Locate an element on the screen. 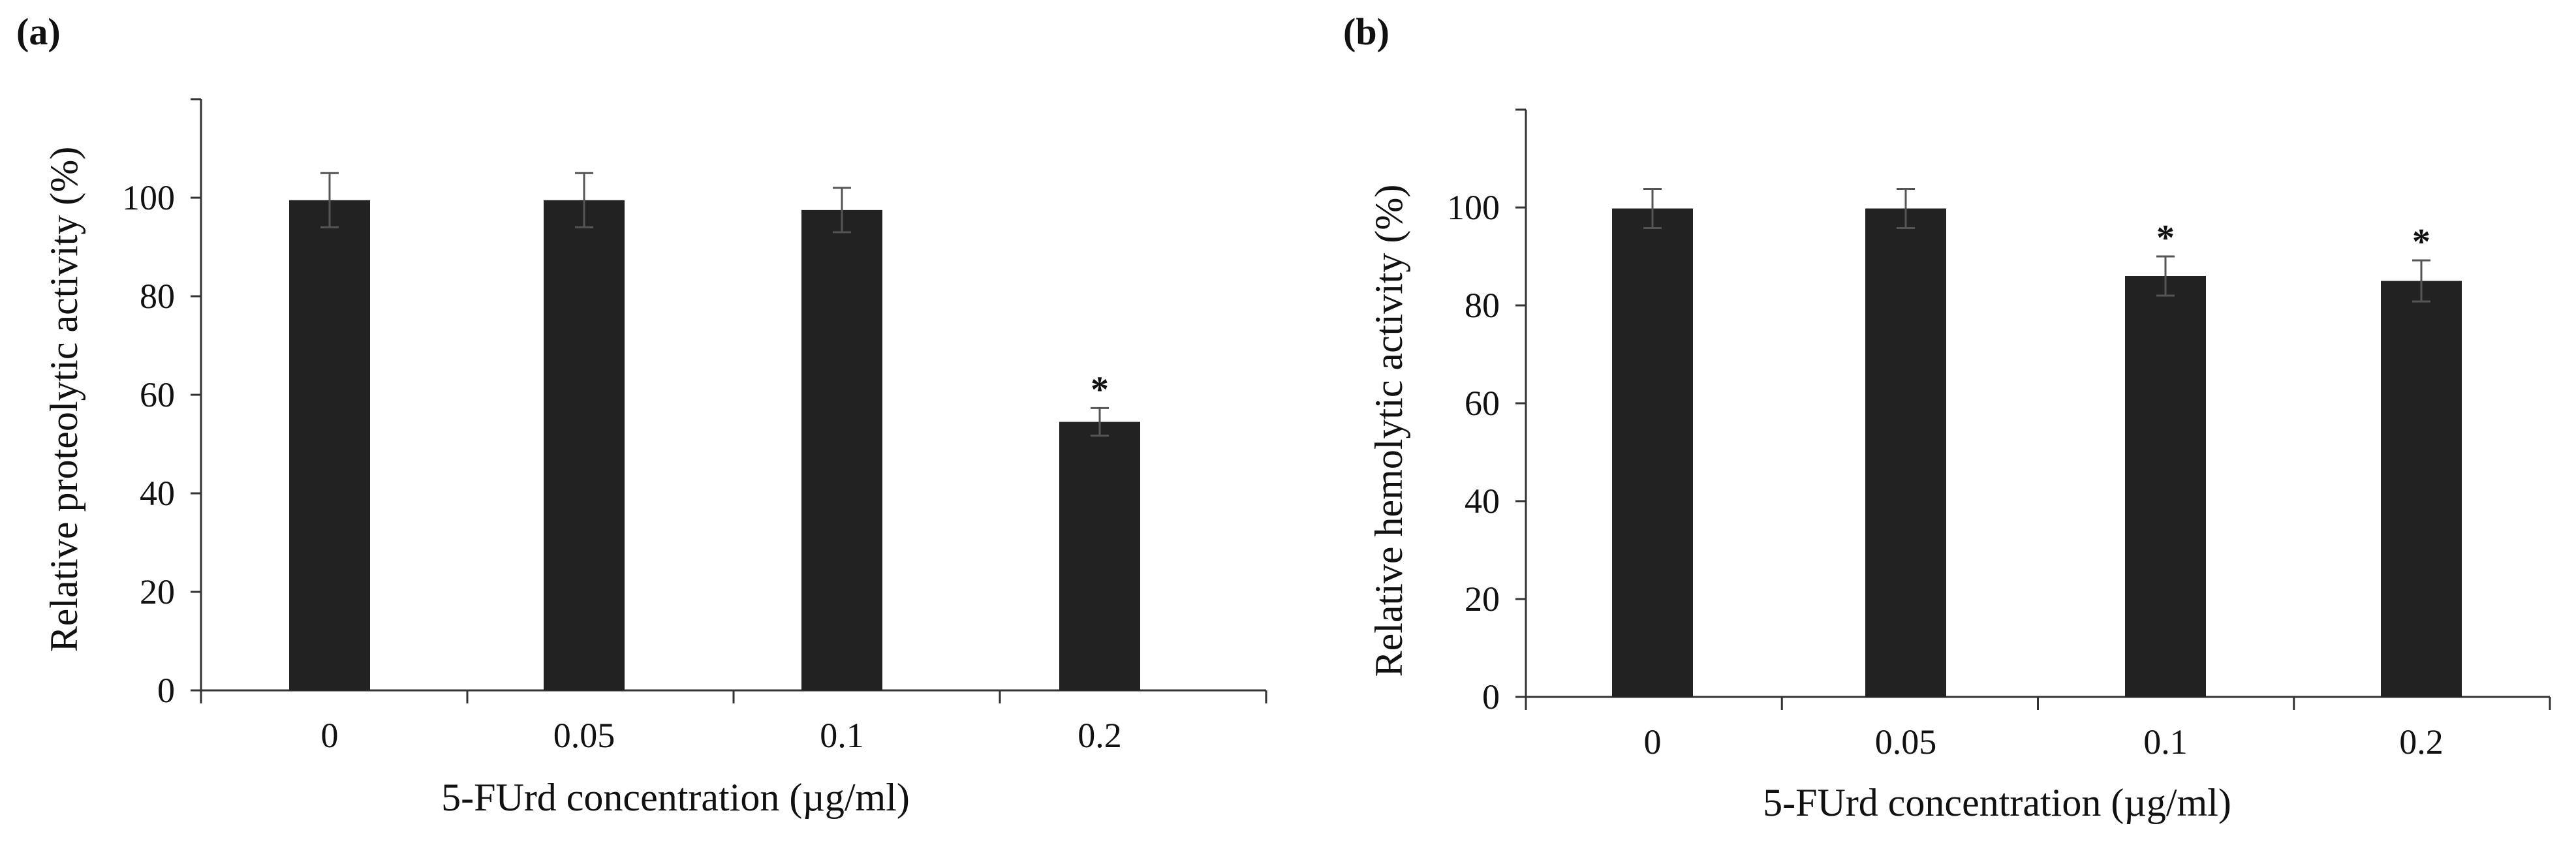 The height and width of the screenshot is (847, 2576). y-tick-label-a: 40 is located at coordinates (157, 493).